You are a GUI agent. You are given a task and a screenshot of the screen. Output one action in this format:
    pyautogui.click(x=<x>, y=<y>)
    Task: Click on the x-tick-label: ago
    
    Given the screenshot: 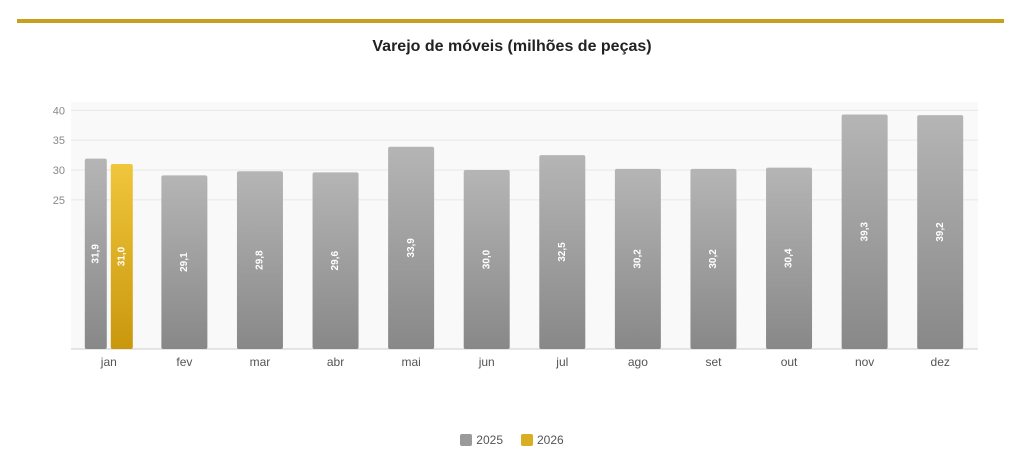 What is the action you would take?
    pyautogui.click(x=638, y=362)
    